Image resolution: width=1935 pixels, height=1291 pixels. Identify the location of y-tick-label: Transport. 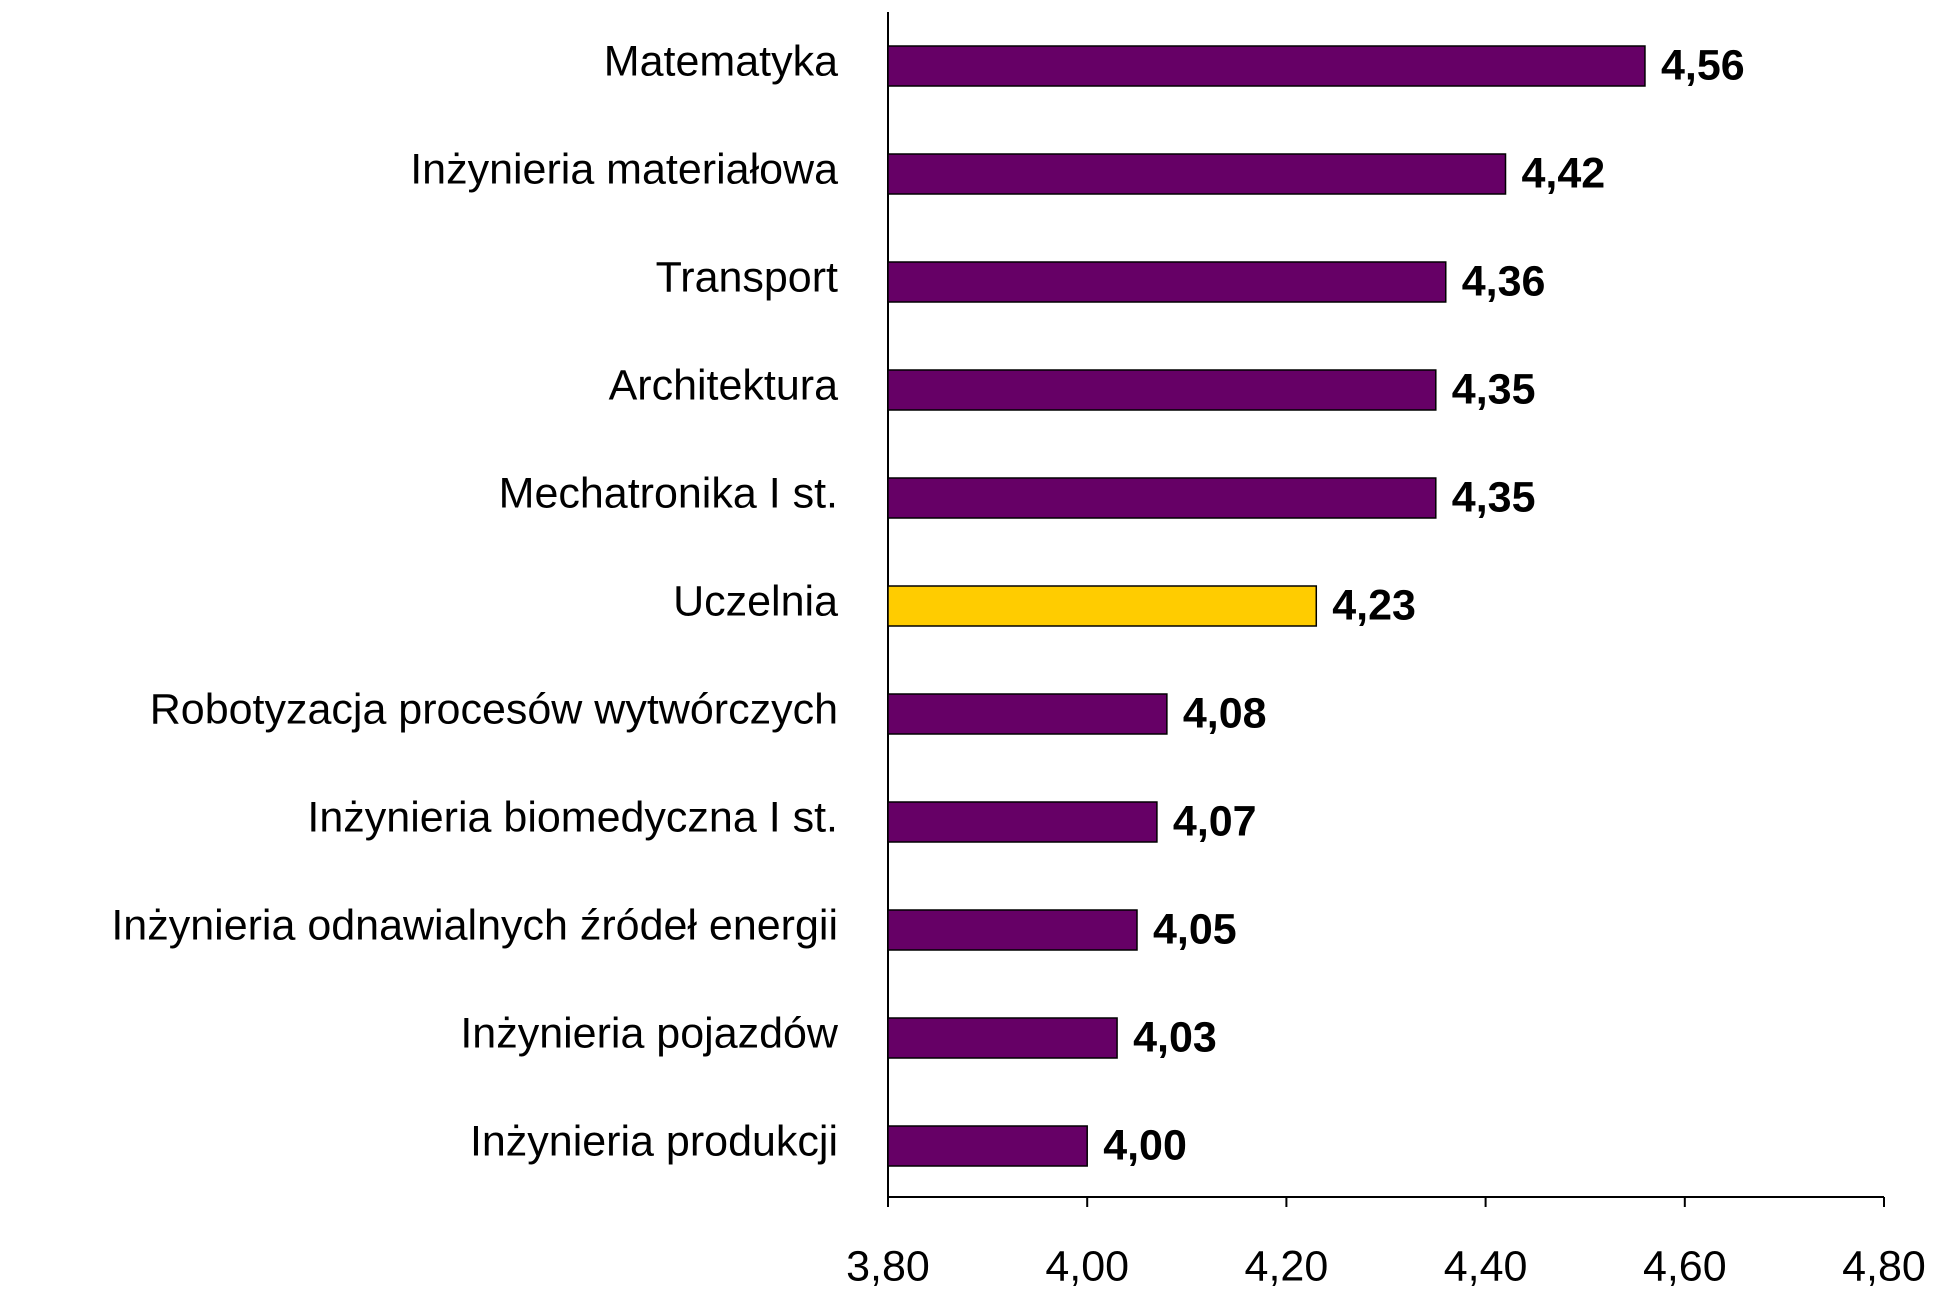
(747, 277).